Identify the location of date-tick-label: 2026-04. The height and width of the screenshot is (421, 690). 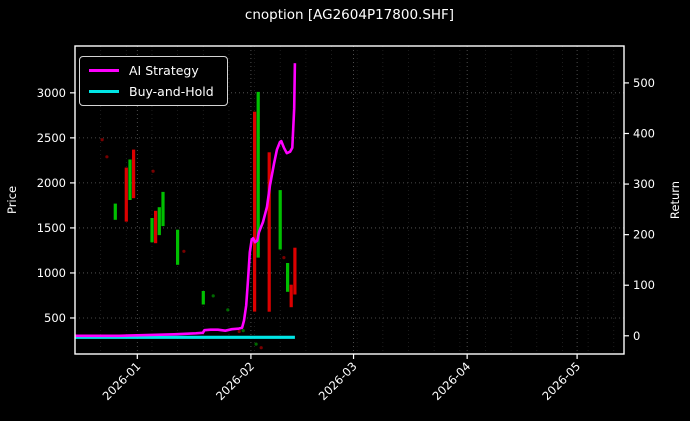
(451, 381).